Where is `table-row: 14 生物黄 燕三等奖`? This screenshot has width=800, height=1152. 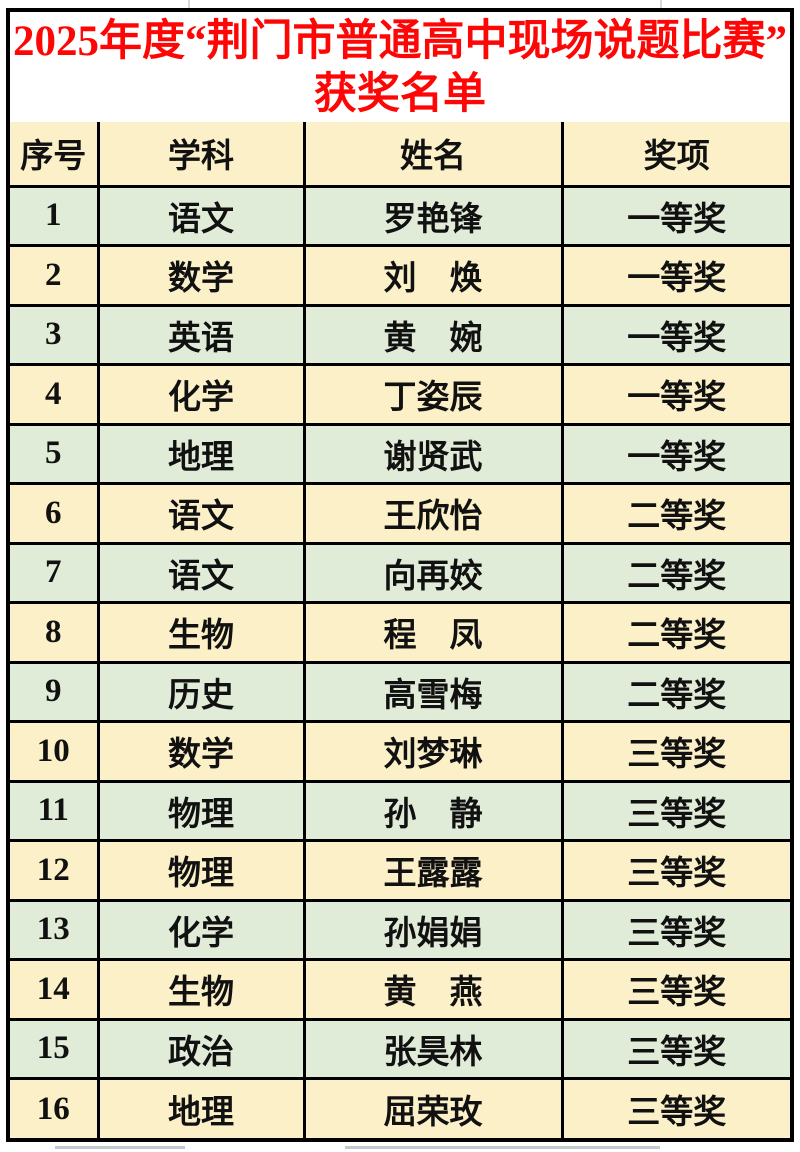 table-row: 14 生物黄 燕三等奖 is located at coordinates (400, 989).